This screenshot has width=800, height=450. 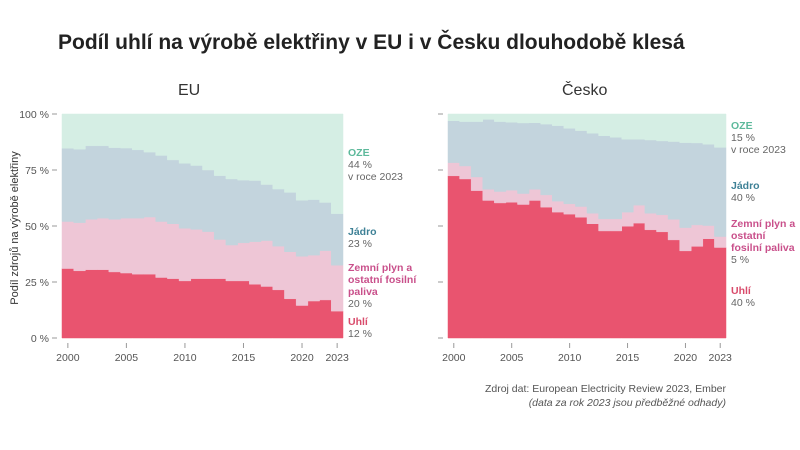 I want to click on label-eu-oze: OZE 44 % v roce 2023, so click(x=375, y=165).